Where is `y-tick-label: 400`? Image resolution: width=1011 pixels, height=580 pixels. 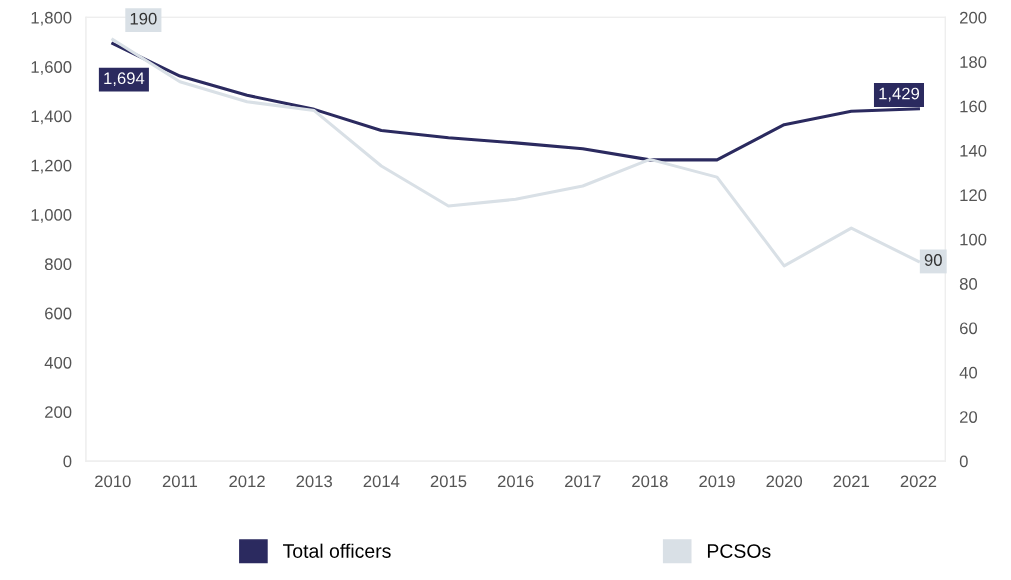 y-tick-label: 400 is located at coordinates (58, 362).